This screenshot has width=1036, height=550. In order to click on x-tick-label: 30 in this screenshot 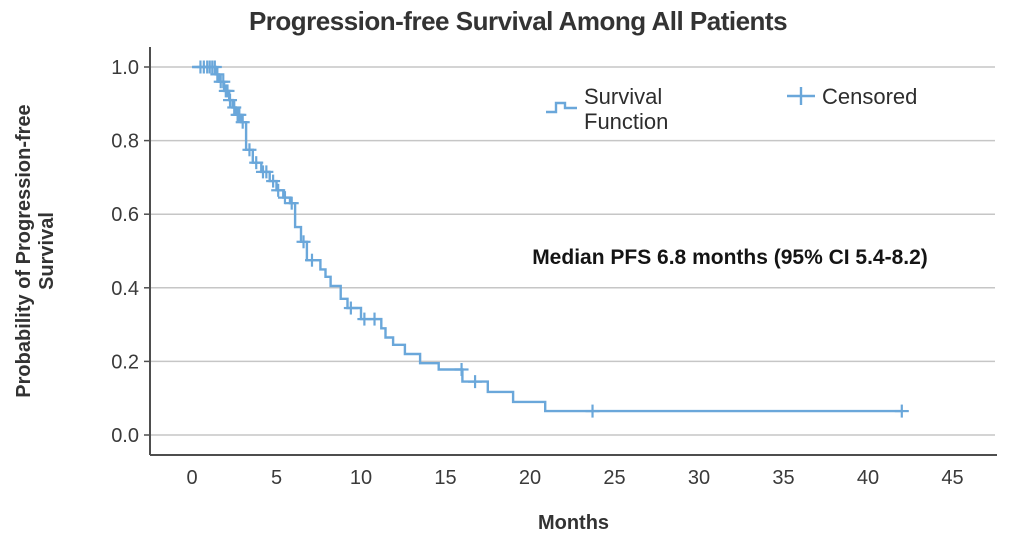, I will do `click(699, 478)`.